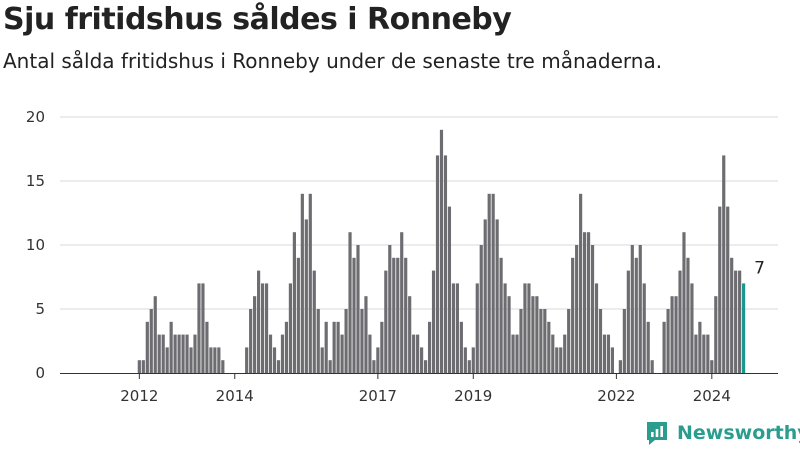 This screenshot has width=800, height=450. What do you see at coordinates (257, 19) in the screenshot?
I see `chart-title: Sju fritidshus såldes i Ronneby` at bounding box center [257, 19].